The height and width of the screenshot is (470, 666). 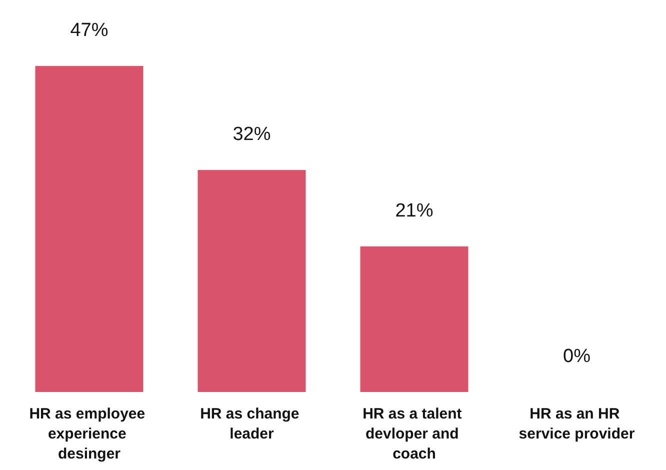 I want to click on data-label: 21%, so click(x=414, y=211).